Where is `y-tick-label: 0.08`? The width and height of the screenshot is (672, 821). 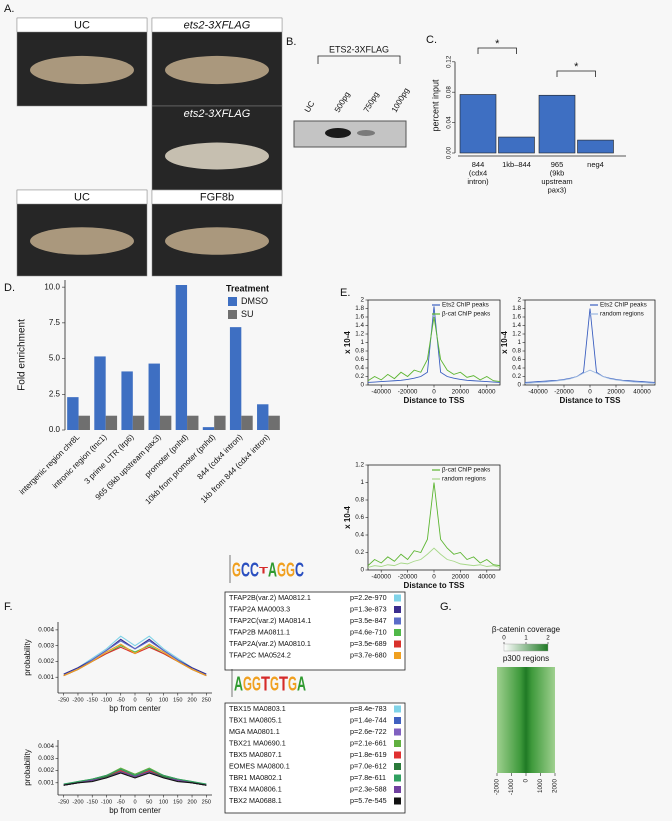
y-tick-label: 0.08 is located at coordinates (449, 92).